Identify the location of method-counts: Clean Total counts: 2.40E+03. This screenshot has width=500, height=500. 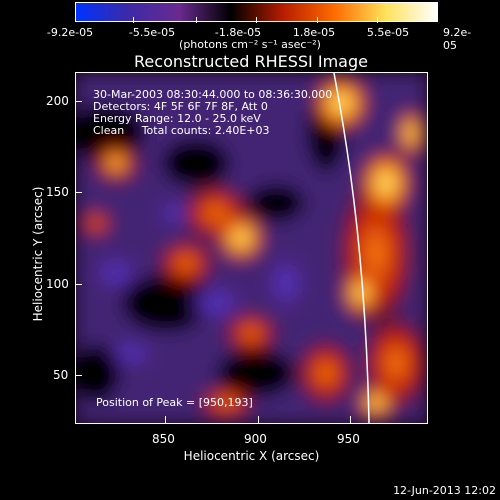
(181, 130).